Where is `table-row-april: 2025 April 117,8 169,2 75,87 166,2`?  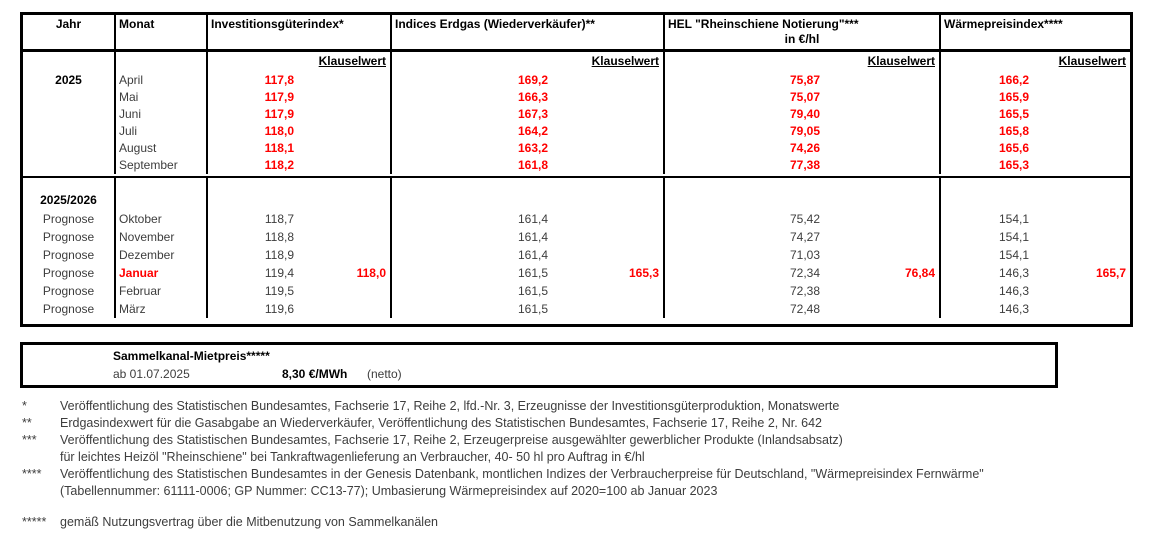
table-row-april: 2025 April 117,8 169,2 75,87 166,2 is located at coordinates (576, 80).